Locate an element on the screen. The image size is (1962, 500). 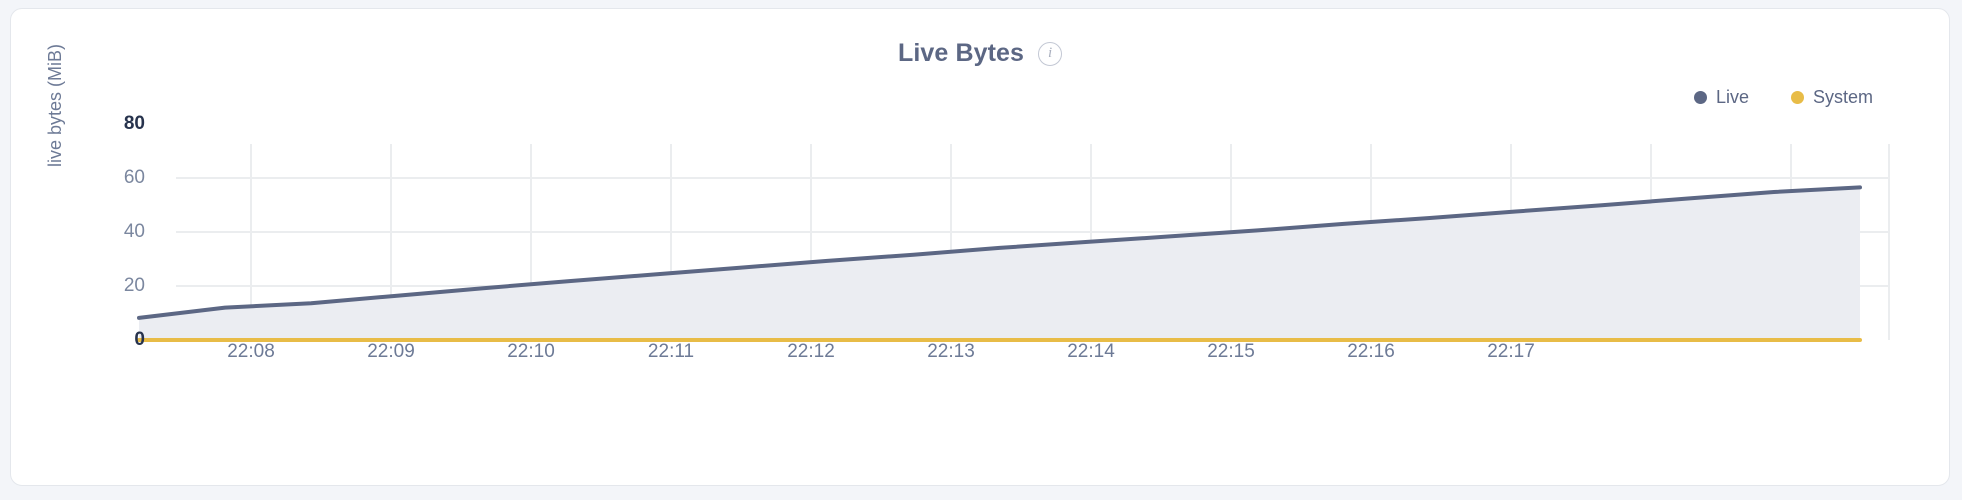
y-axis-ticks: 80 60 40 20 0 is located at coordinates (108, 248).